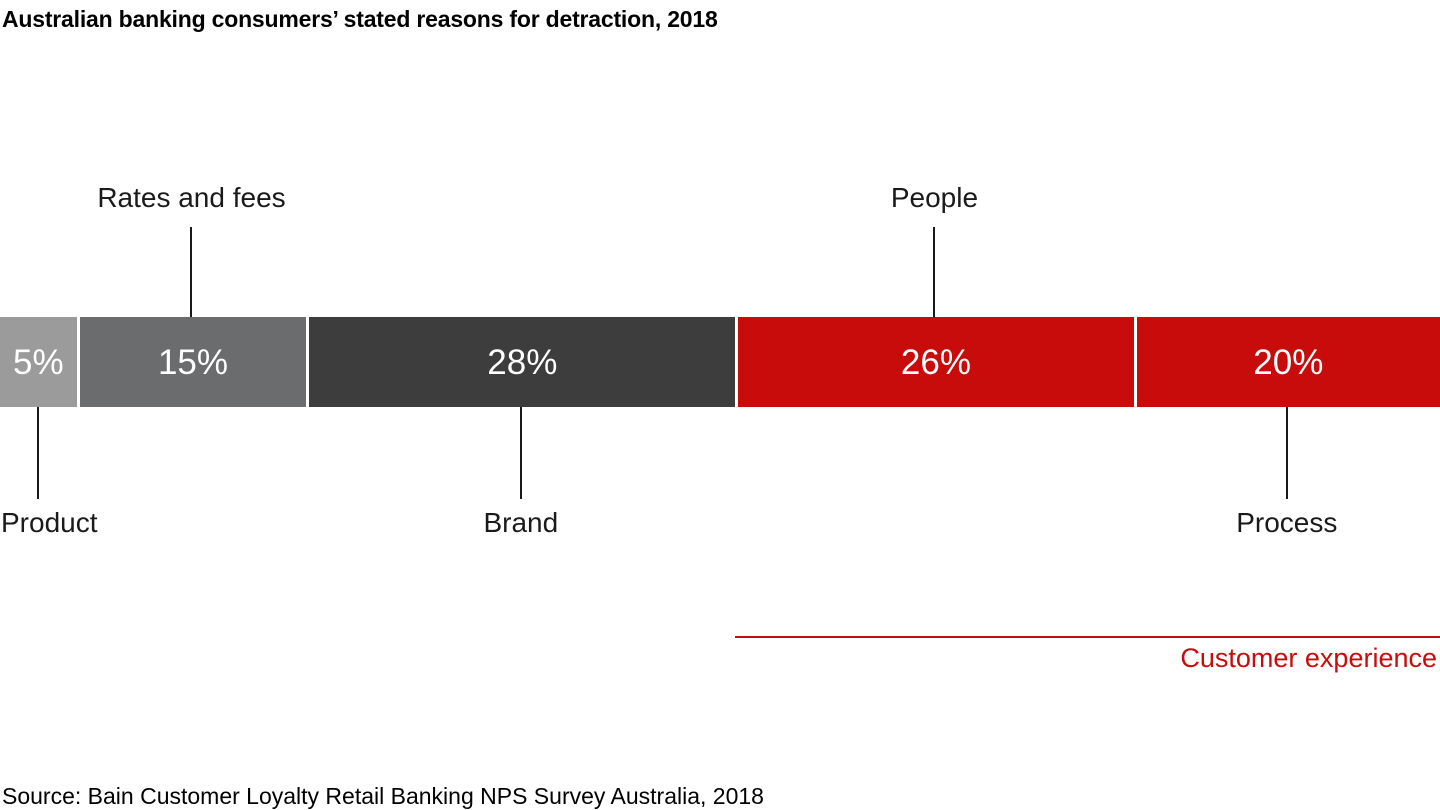 The width and height of the screenshot is (1440, 810). I want to click on leader-line-brand, so click(520, 453).